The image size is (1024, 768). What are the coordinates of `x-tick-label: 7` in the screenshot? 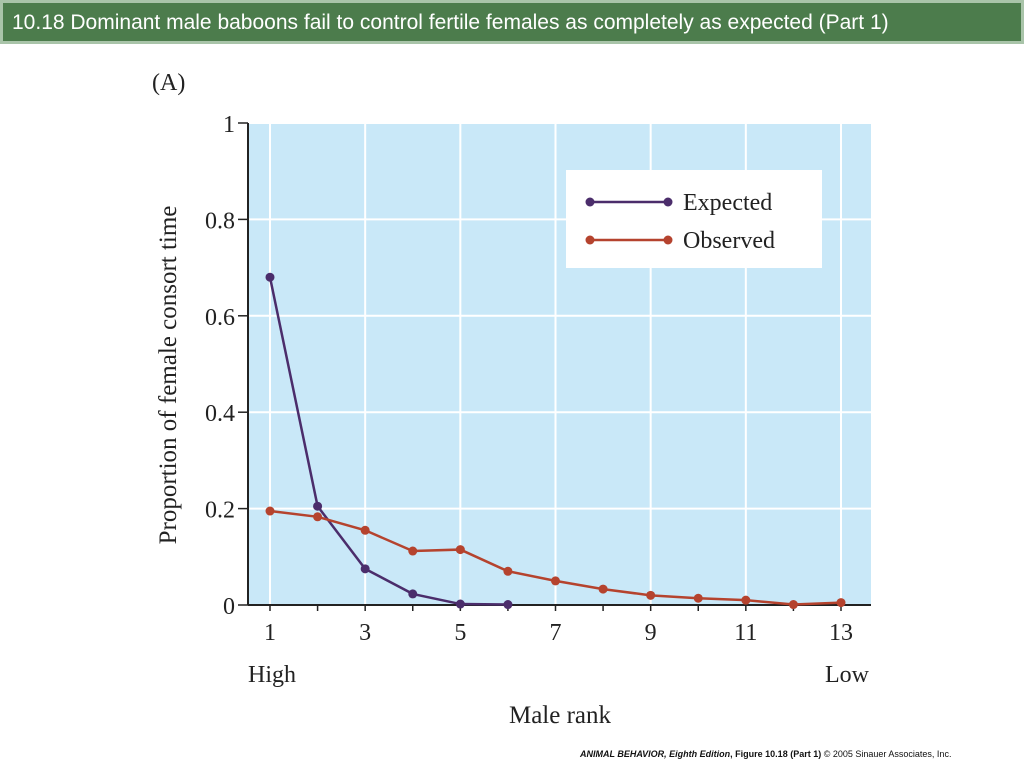 It's located at (556, 633).